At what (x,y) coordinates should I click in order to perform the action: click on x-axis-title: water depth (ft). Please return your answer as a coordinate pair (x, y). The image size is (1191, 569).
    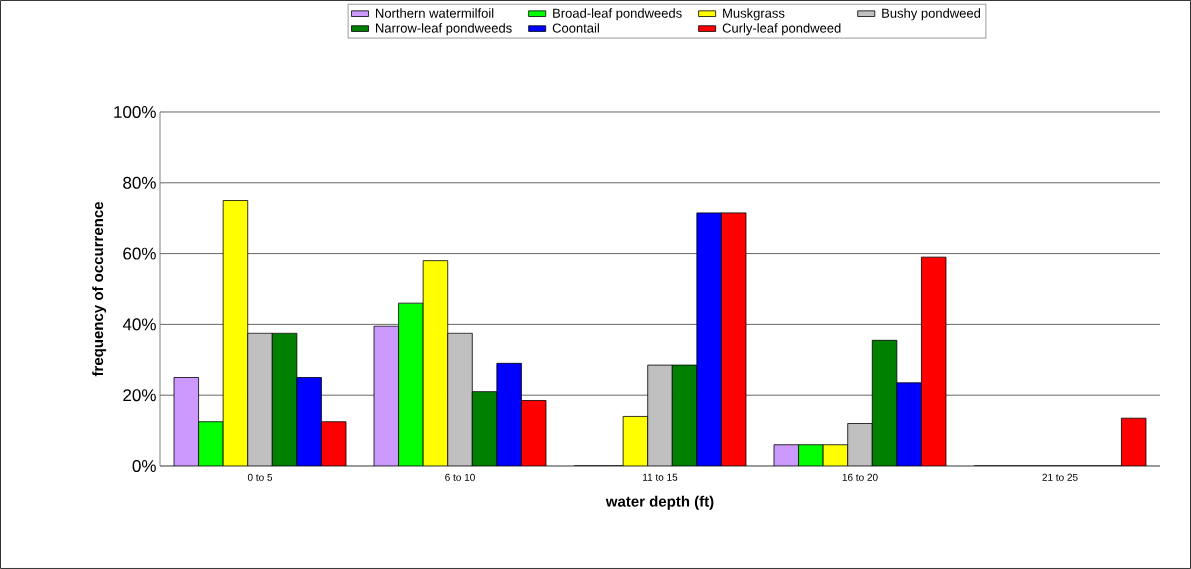
    Looking at the image, I should click on (659, 502).